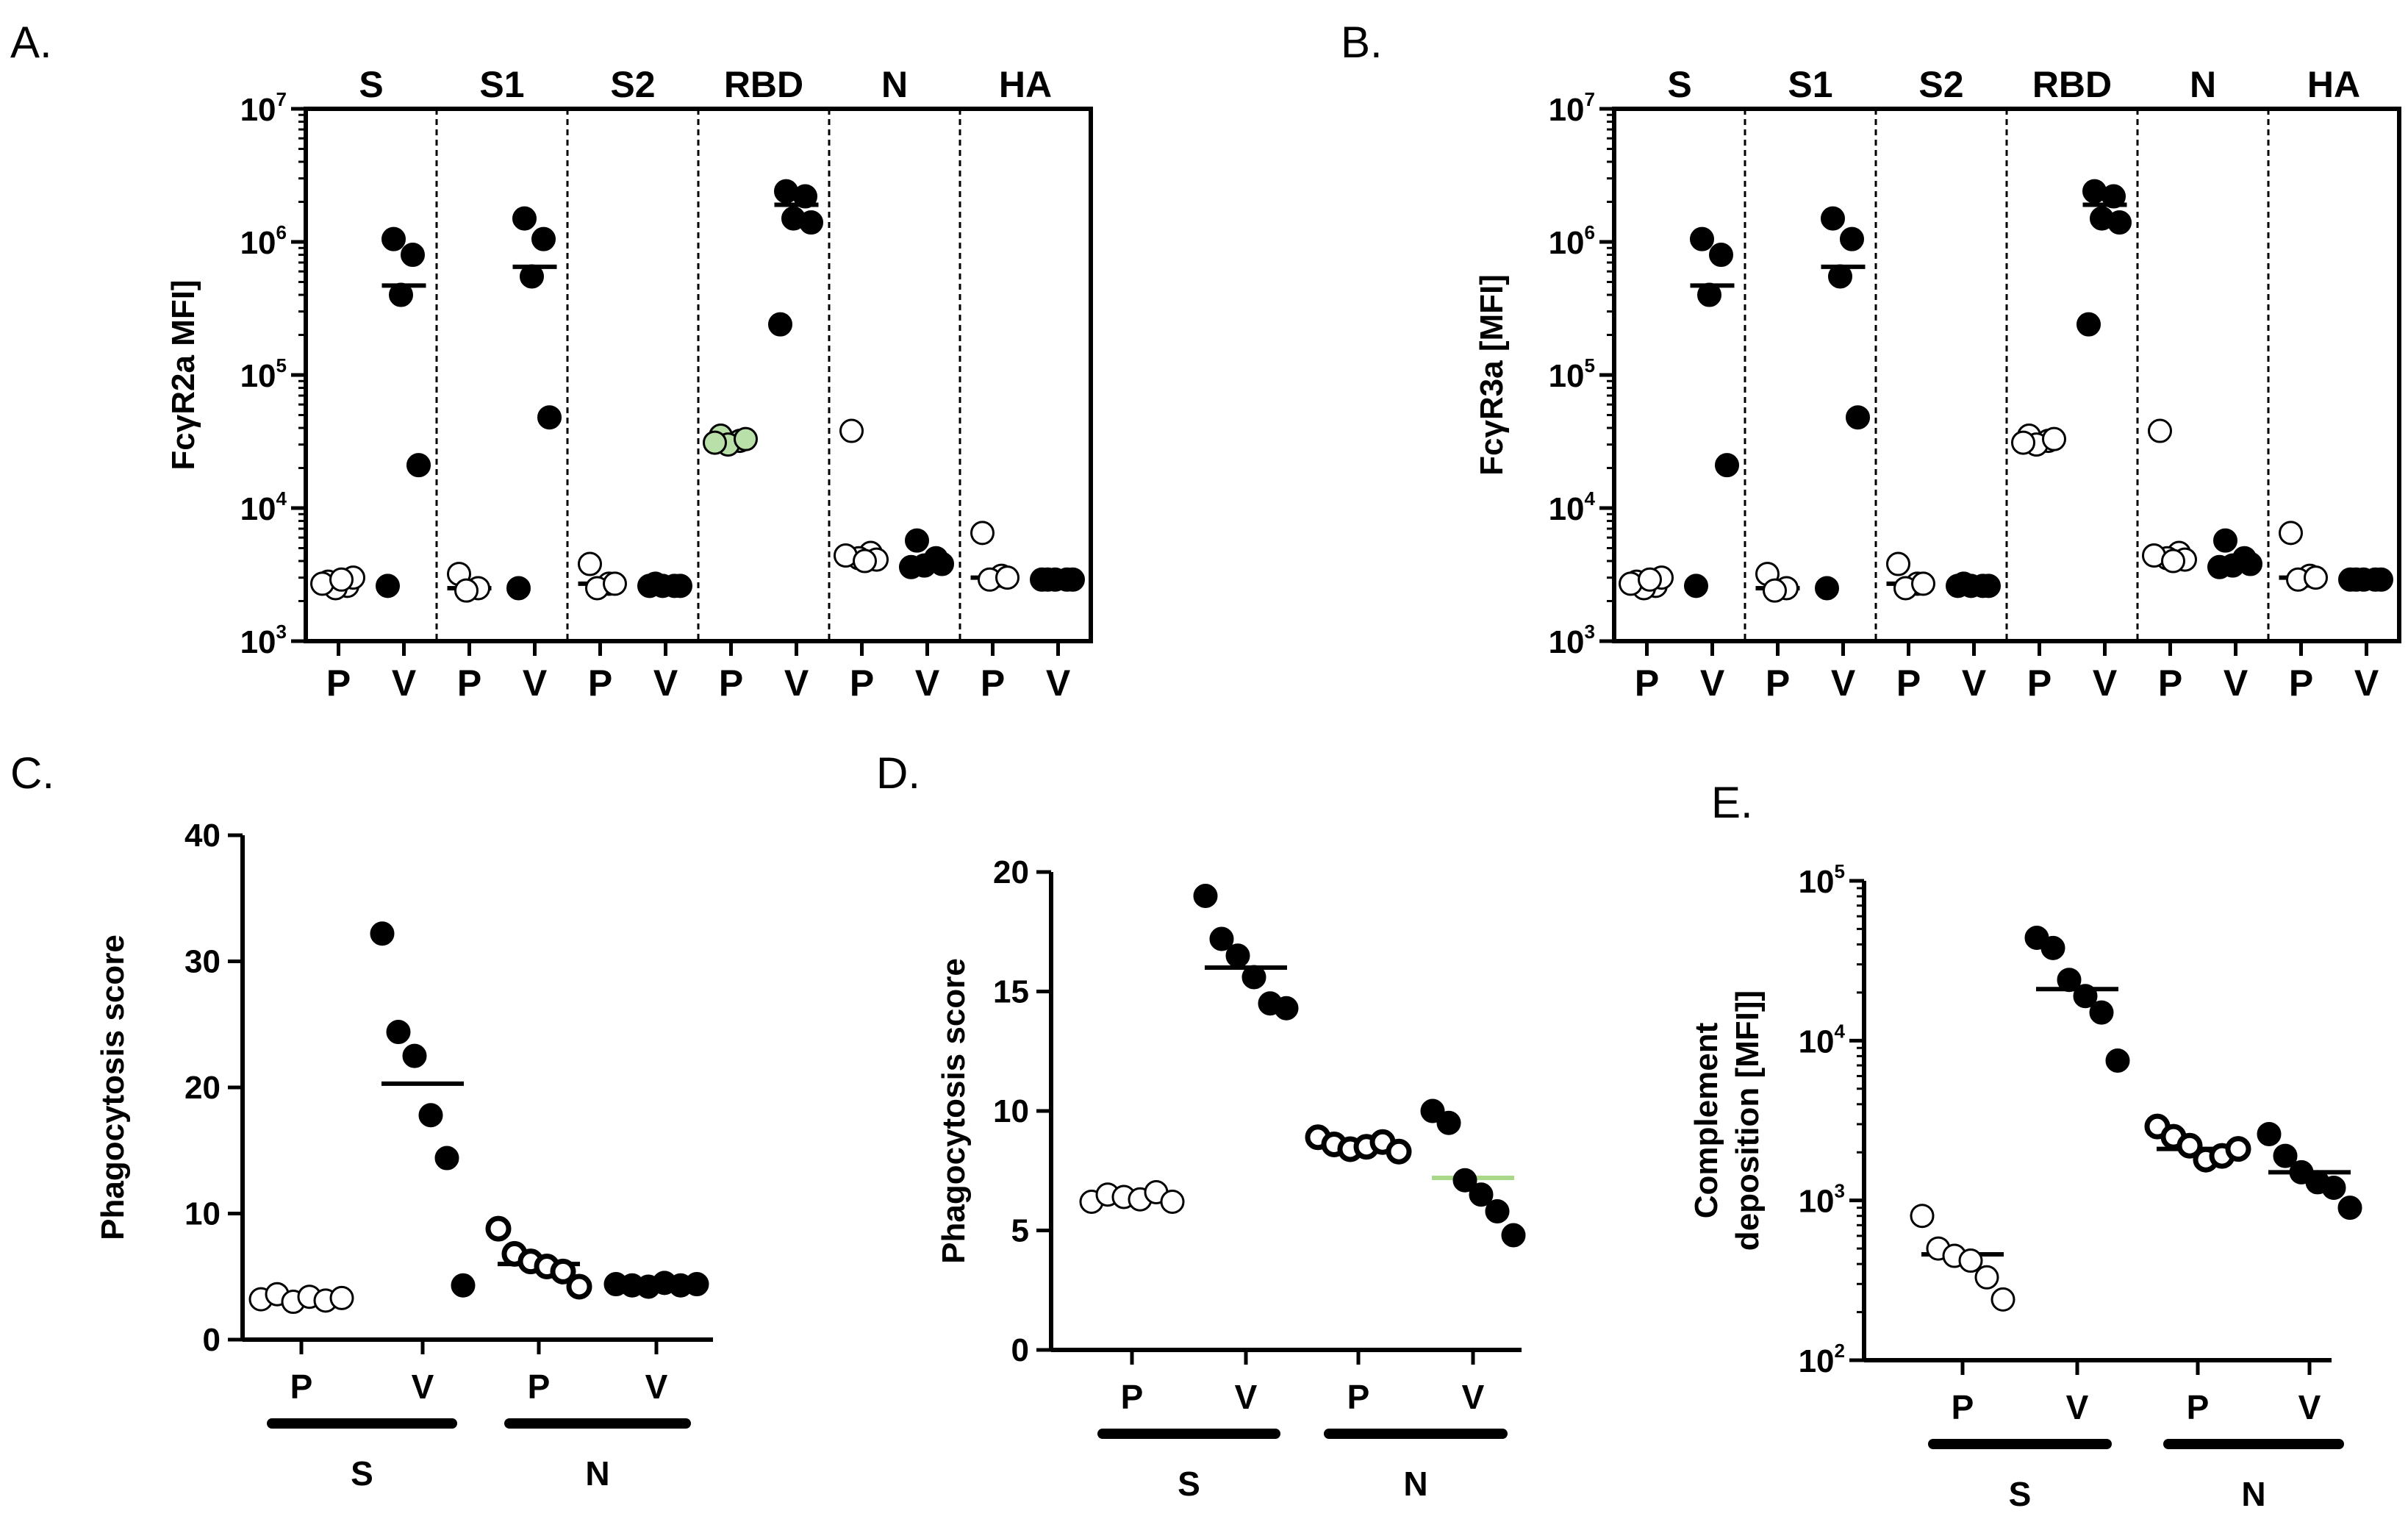 The width and height of the screenshot is (2408, 1533). I want to click on antigen-title: RBD, so click(763, 84).